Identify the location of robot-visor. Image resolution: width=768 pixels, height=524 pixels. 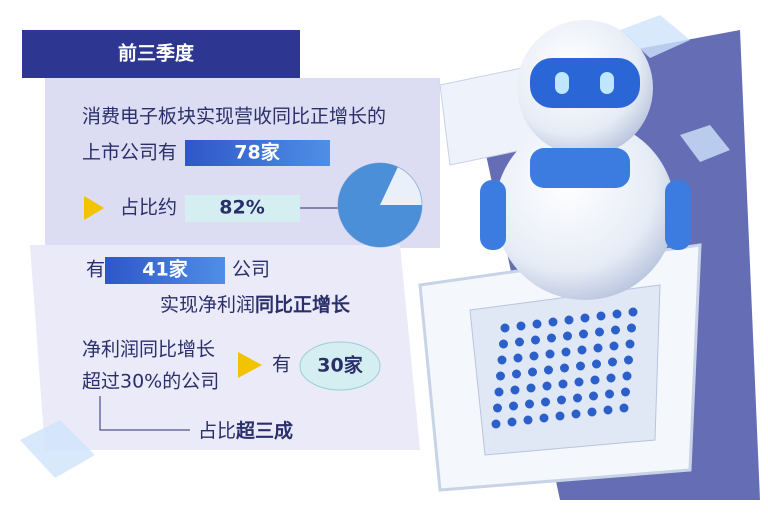
(585, 83).